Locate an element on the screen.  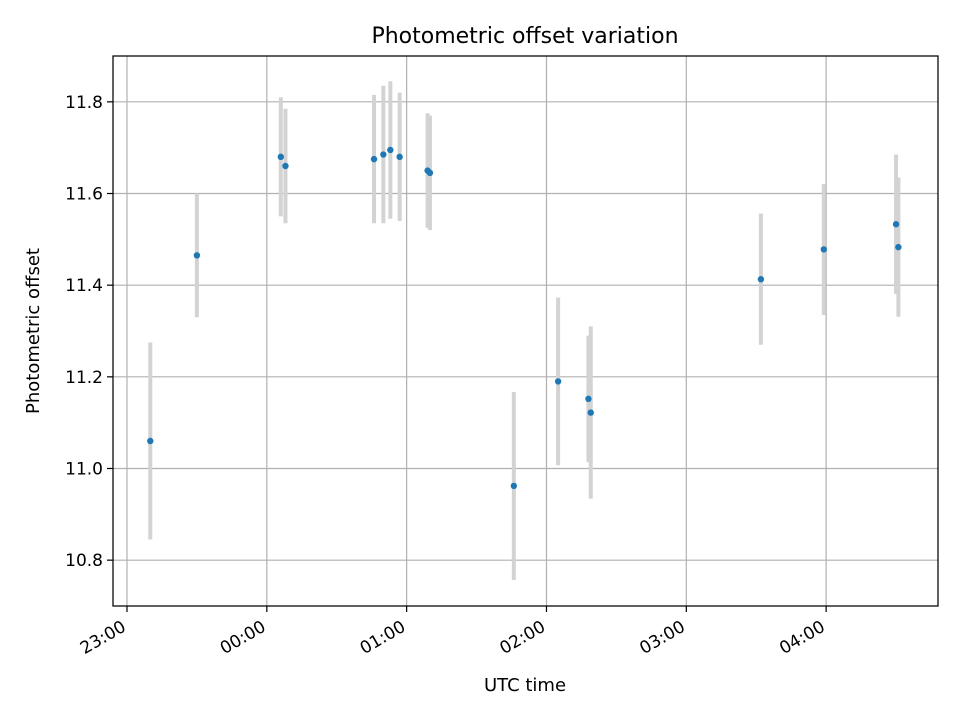
y-tick-label: 11.4 is located at coordinates (84, 286).